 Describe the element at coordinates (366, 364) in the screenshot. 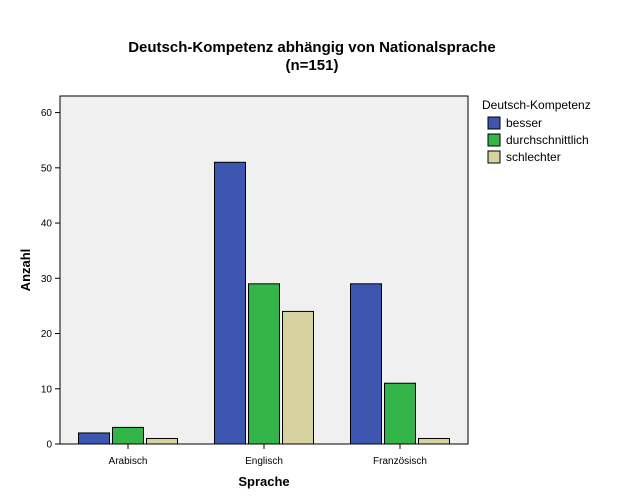

I see `bar-besser-Französisch` at that location.